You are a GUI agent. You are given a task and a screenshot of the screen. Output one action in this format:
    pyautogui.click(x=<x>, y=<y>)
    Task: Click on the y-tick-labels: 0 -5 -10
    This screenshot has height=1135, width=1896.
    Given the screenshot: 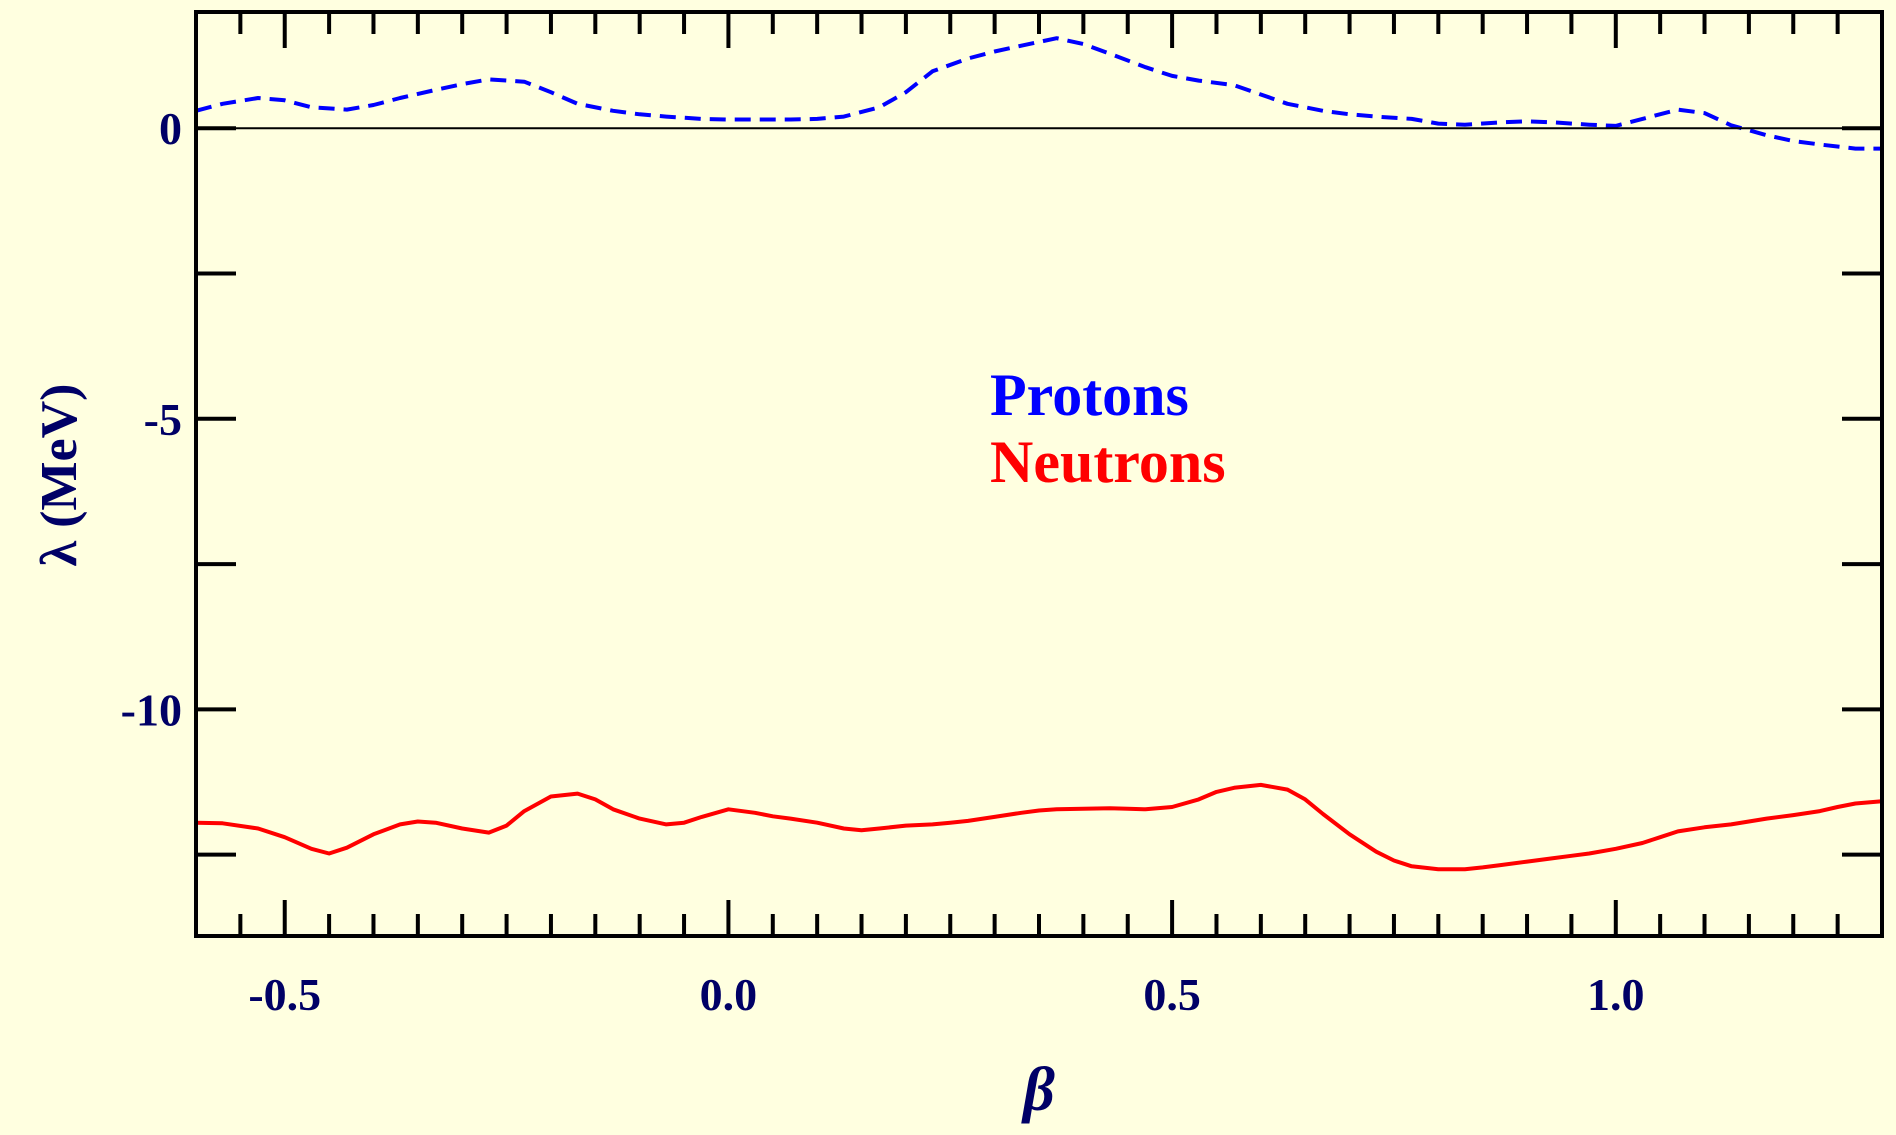 What is the action you would take?
    pyautogui.click(x=151, y=419)
    